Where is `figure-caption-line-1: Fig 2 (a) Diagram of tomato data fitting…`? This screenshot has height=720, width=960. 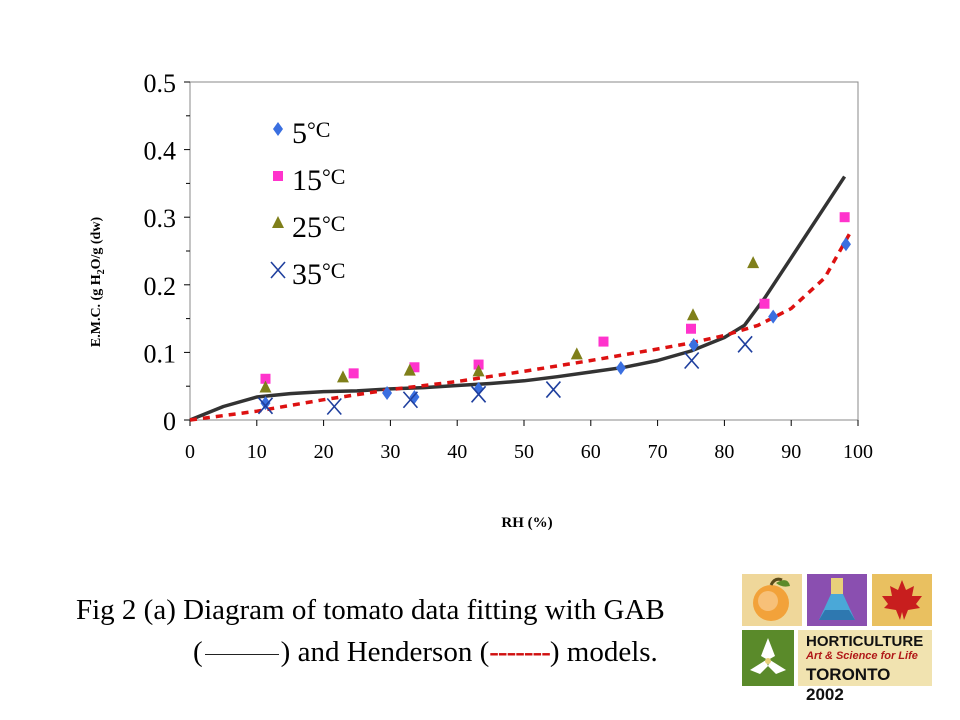 figure-caption-line-1: Fig 2 (a) Diagram of tomato data fitting… is located at coordinates (370, 610).